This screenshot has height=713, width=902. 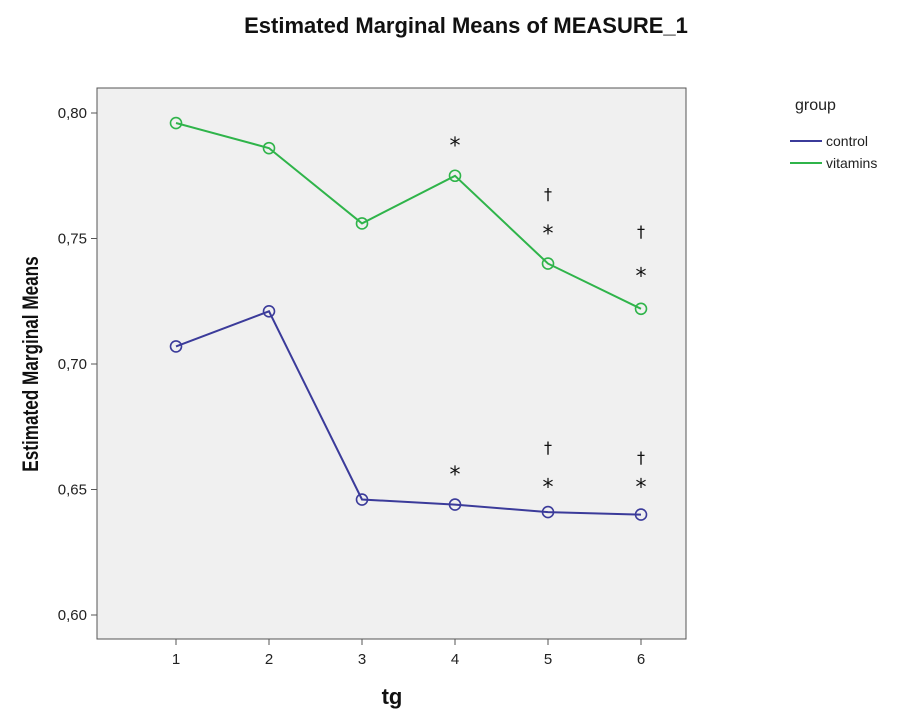 What do you see at coordinates (176, 659) in the screenshot?
I see `x-tick-label: 1` at bounding box center [176, 659].